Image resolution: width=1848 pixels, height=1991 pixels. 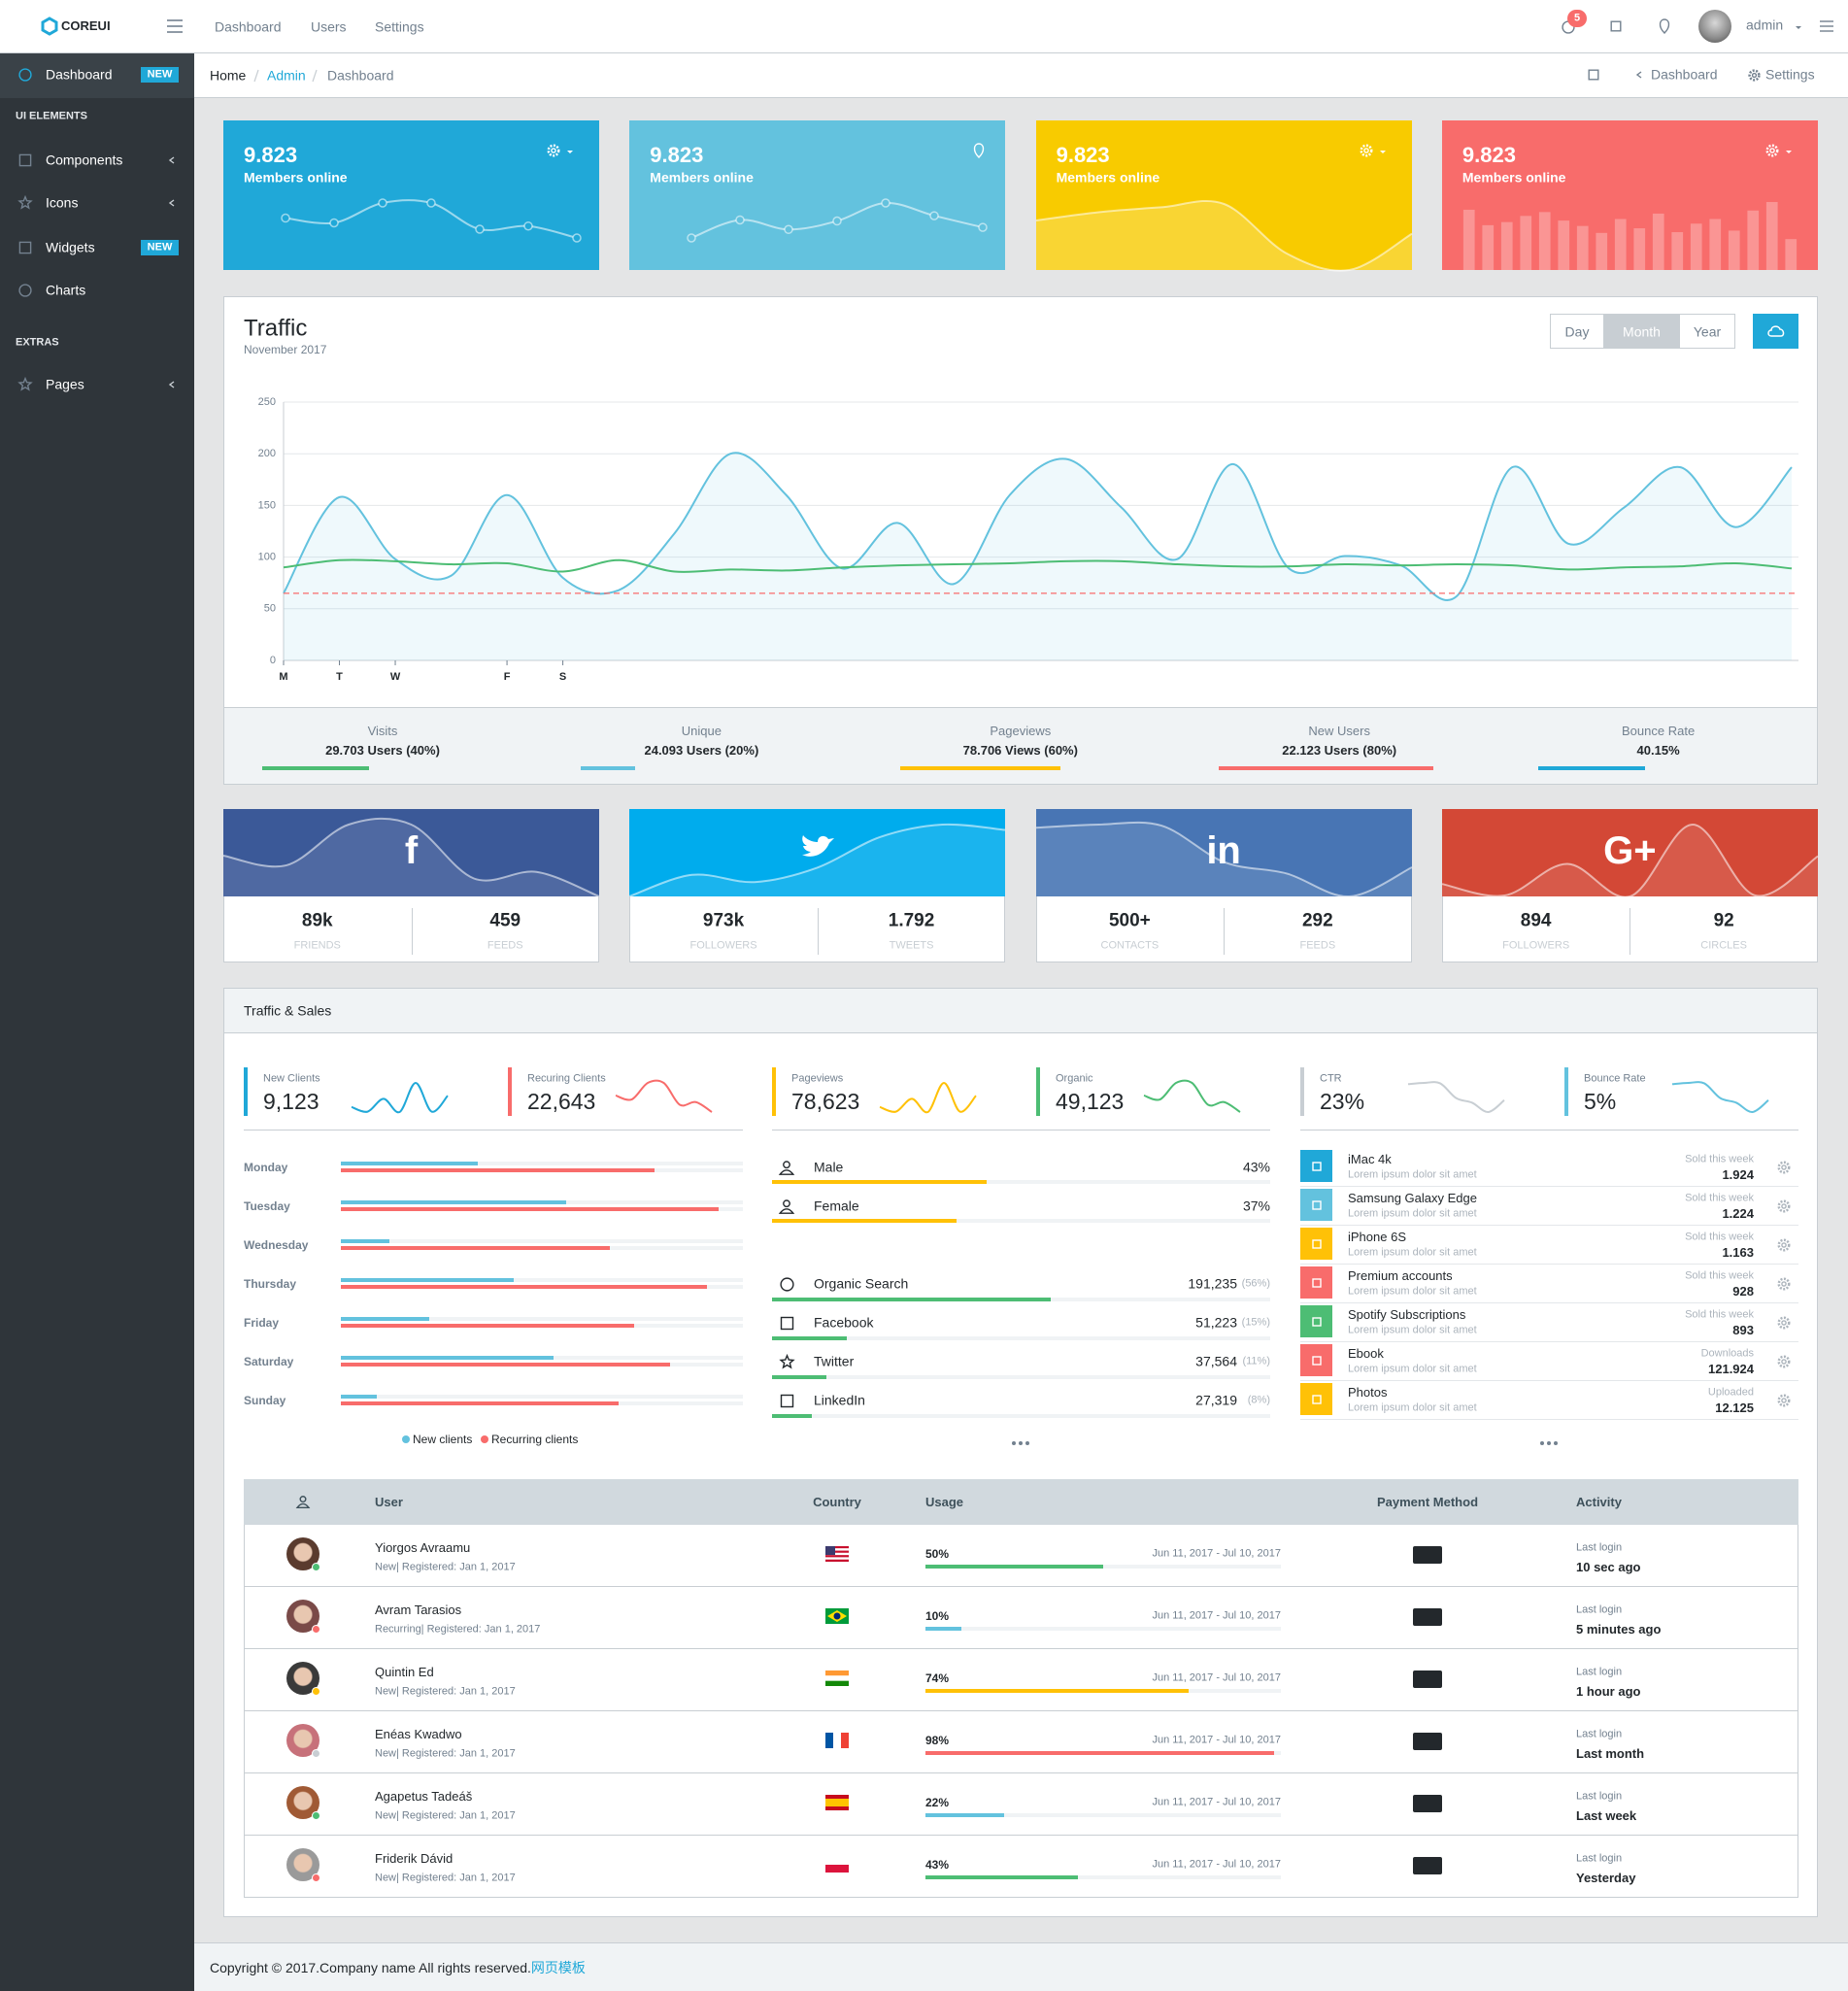 I want to click on login-value: Yesterday, so click(x=1606, y=1878).